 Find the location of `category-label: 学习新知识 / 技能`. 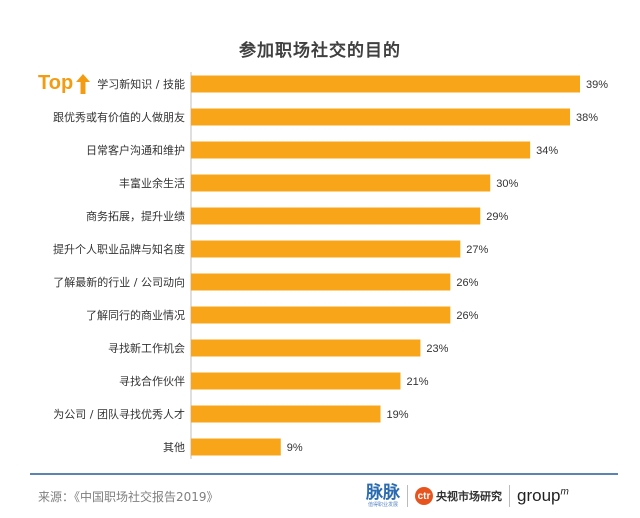

category-label: 学习新知识 / 技能 is located at coordinates (141, 84).